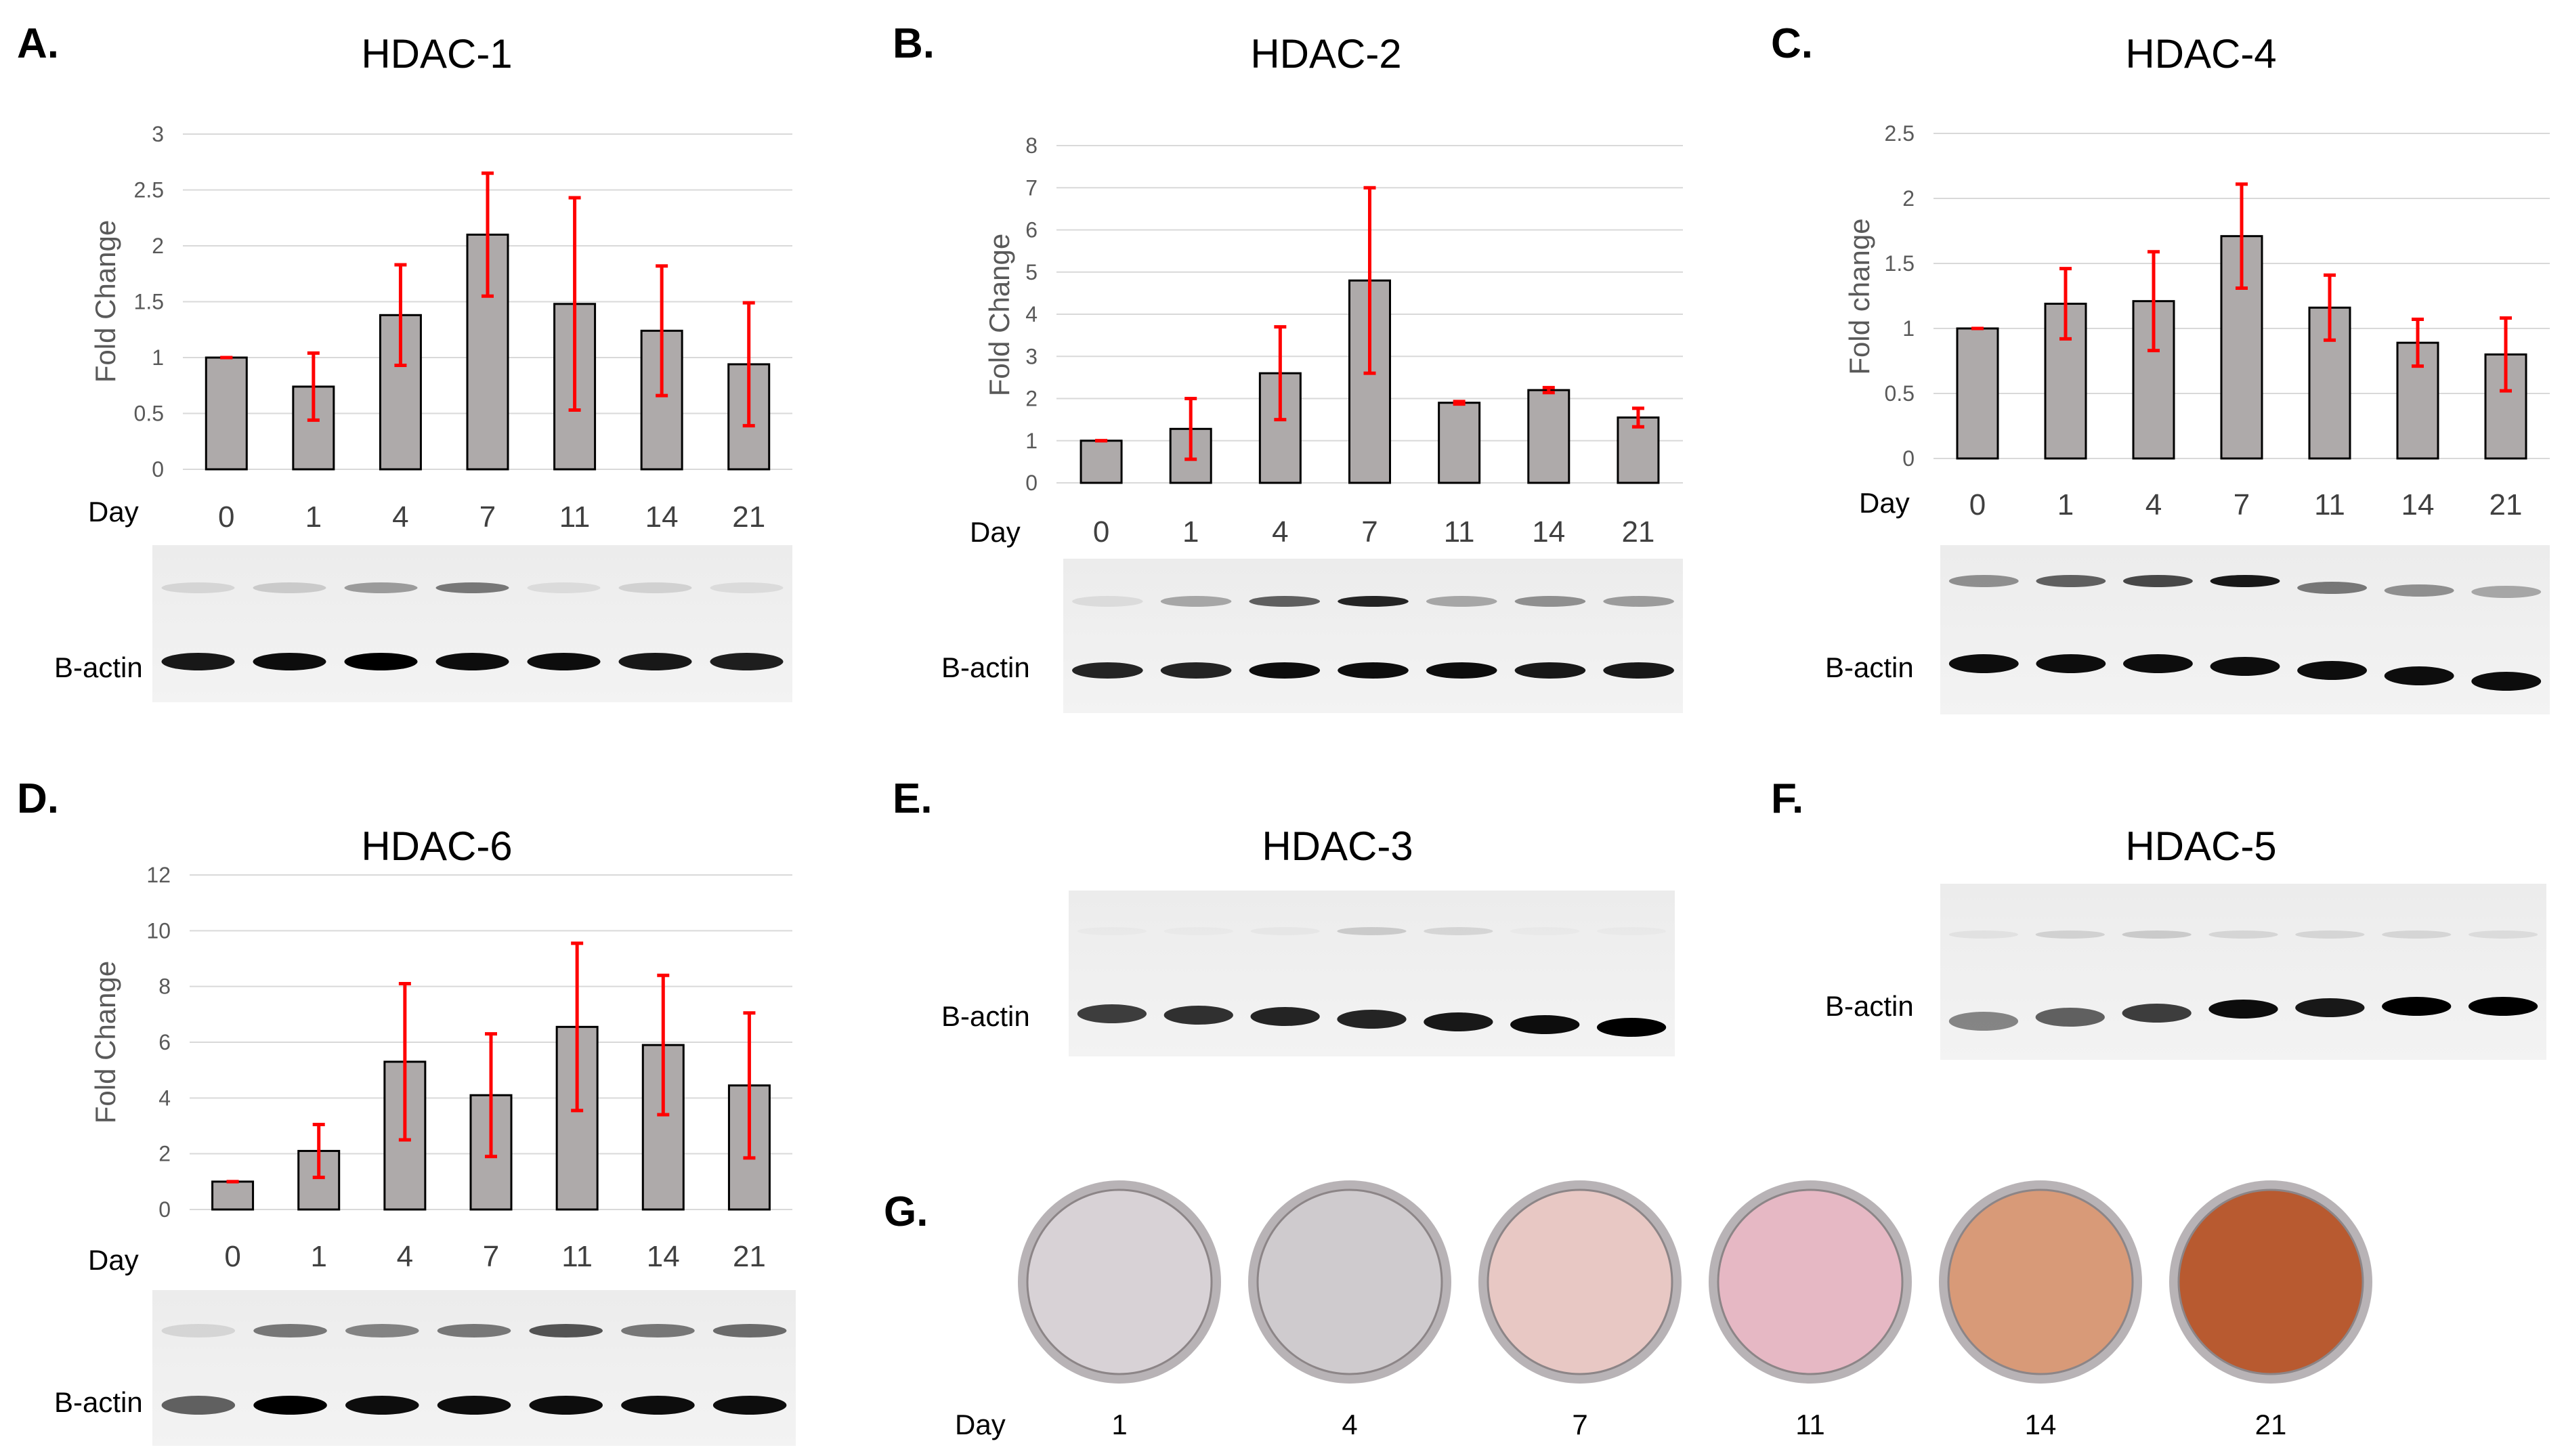  I want to click on x-tick-label: 14, so click(664, 1257).